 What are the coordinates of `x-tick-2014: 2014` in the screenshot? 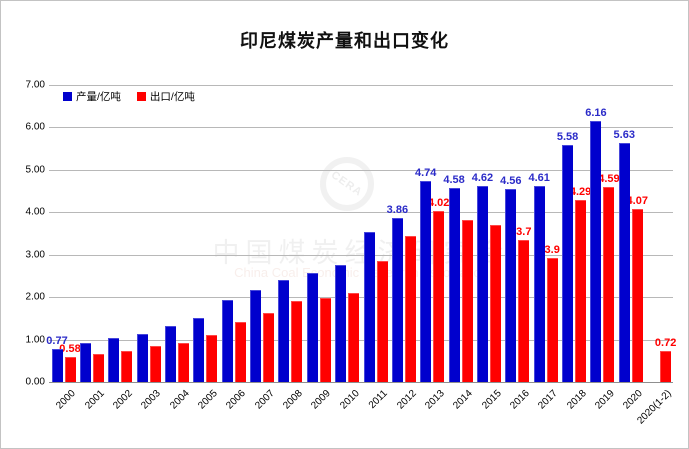 It's located at (463, 400).